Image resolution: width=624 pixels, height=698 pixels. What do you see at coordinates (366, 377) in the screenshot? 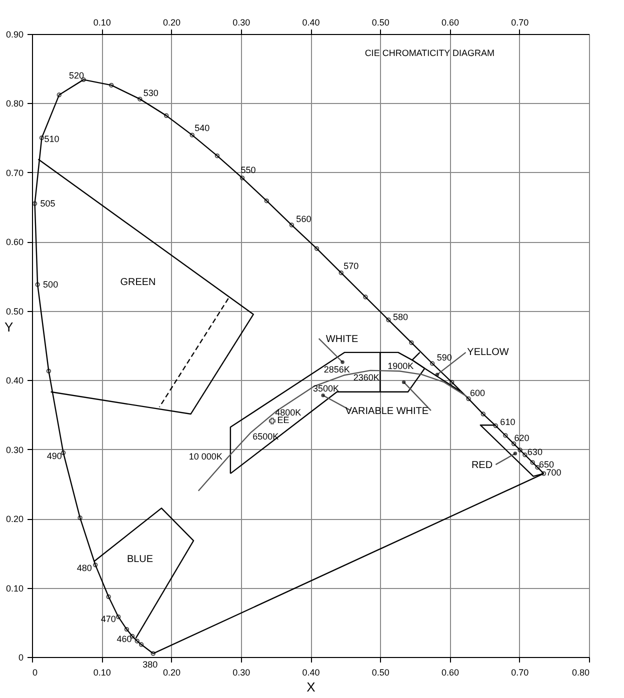
I see `annotation: 2360K` at bounding box center [366, 377].